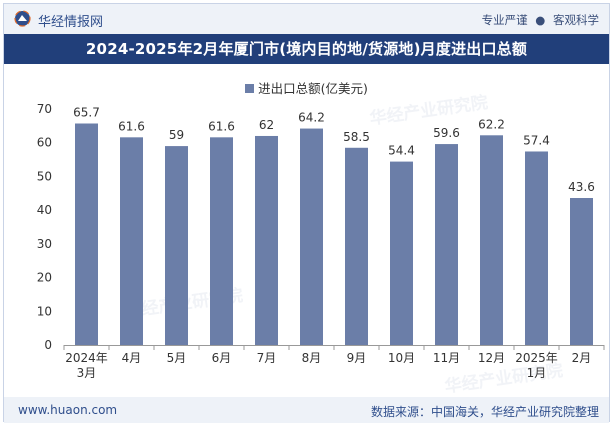 This screenshot has width=615, height=427. I want to click on legend-label: 进出口总额(亿美元), so click(313, 88).